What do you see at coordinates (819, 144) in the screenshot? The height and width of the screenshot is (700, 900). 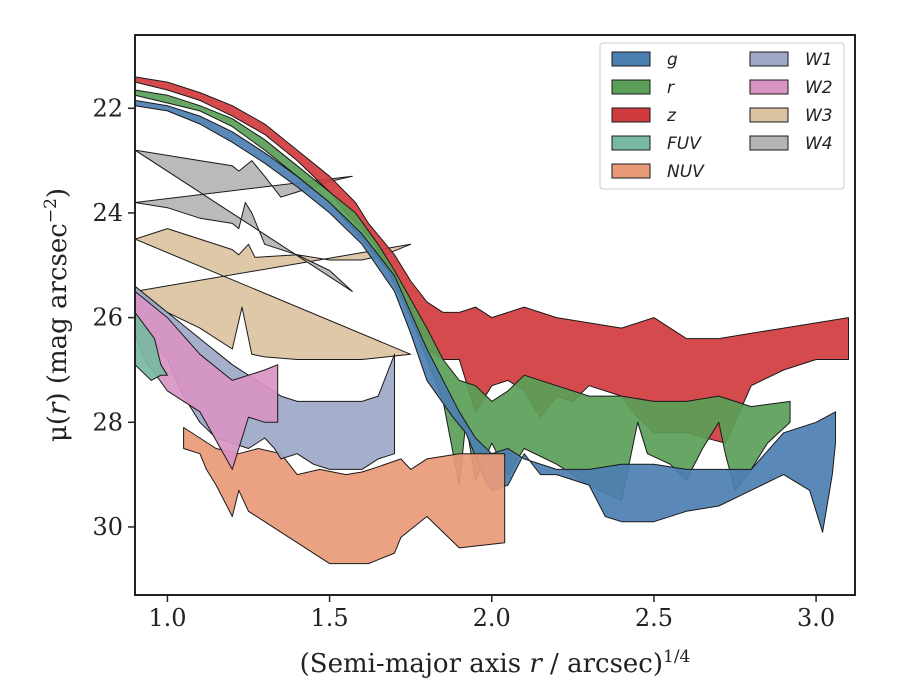 I see `legend-label-w4: W4` at bounding box center [819, 144].